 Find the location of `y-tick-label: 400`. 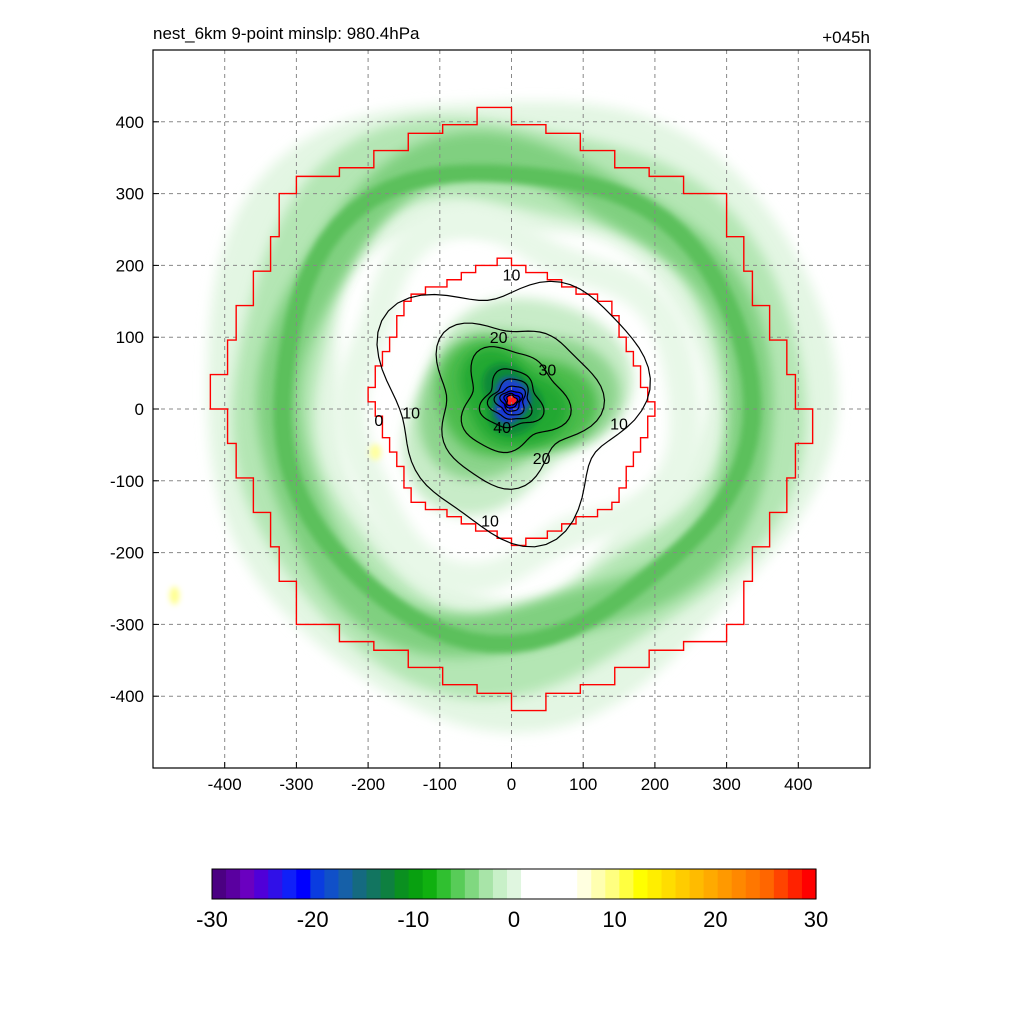

y-tick-label: 400 is located at coordinates (130, 122).